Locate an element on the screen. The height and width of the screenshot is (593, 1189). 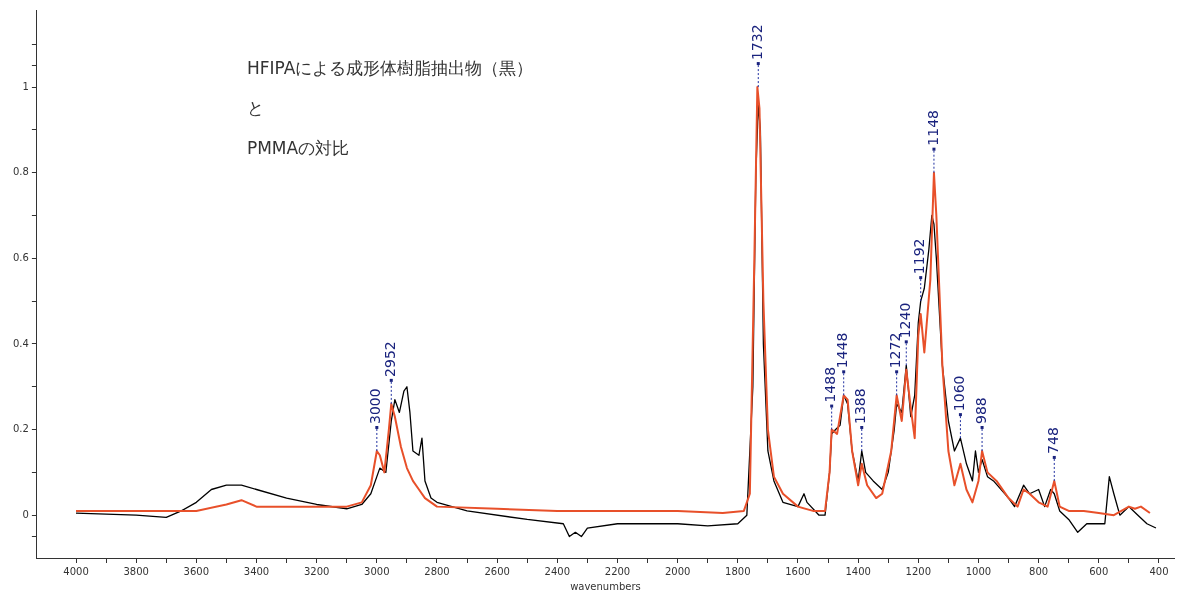
x-tick-label: 3000 is located at coordinates (377, 571).